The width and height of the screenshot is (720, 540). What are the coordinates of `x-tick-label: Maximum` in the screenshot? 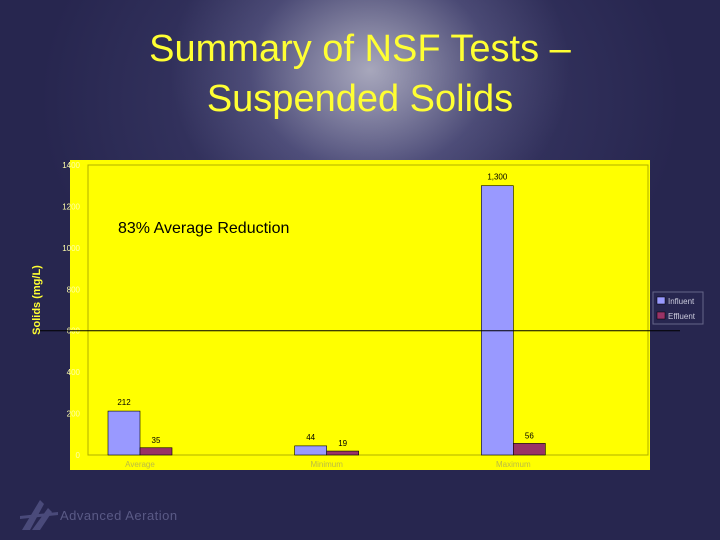 It's located at (513, 464).